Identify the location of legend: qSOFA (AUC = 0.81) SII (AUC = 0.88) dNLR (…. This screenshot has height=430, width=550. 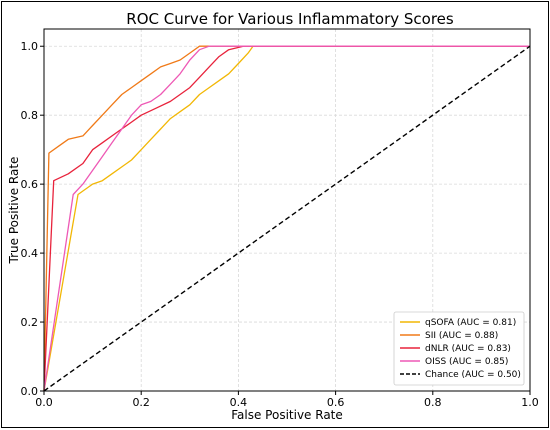
(459, 348).